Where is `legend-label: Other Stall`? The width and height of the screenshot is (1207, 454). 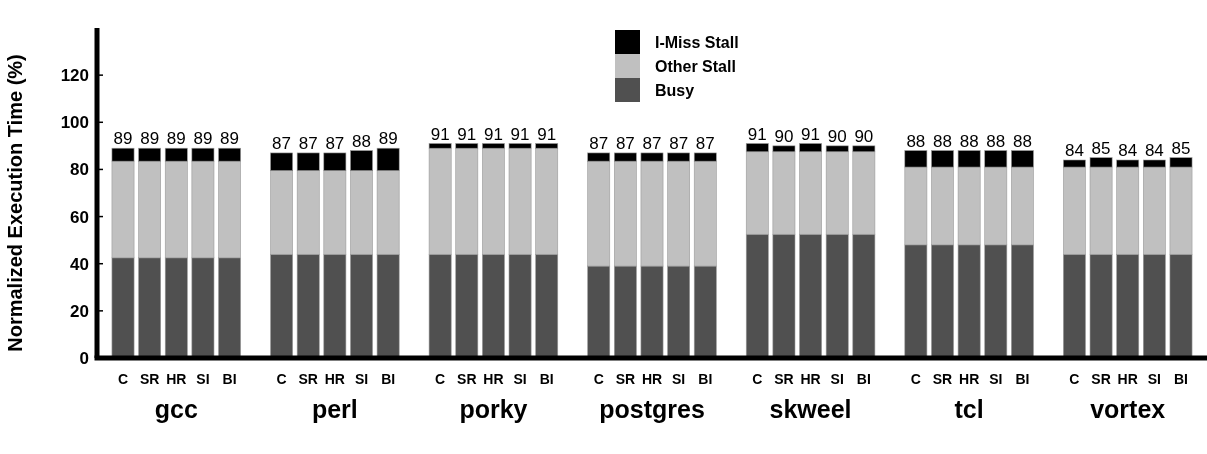
legend-label: Other Stall is located at coordinates (695, 66).